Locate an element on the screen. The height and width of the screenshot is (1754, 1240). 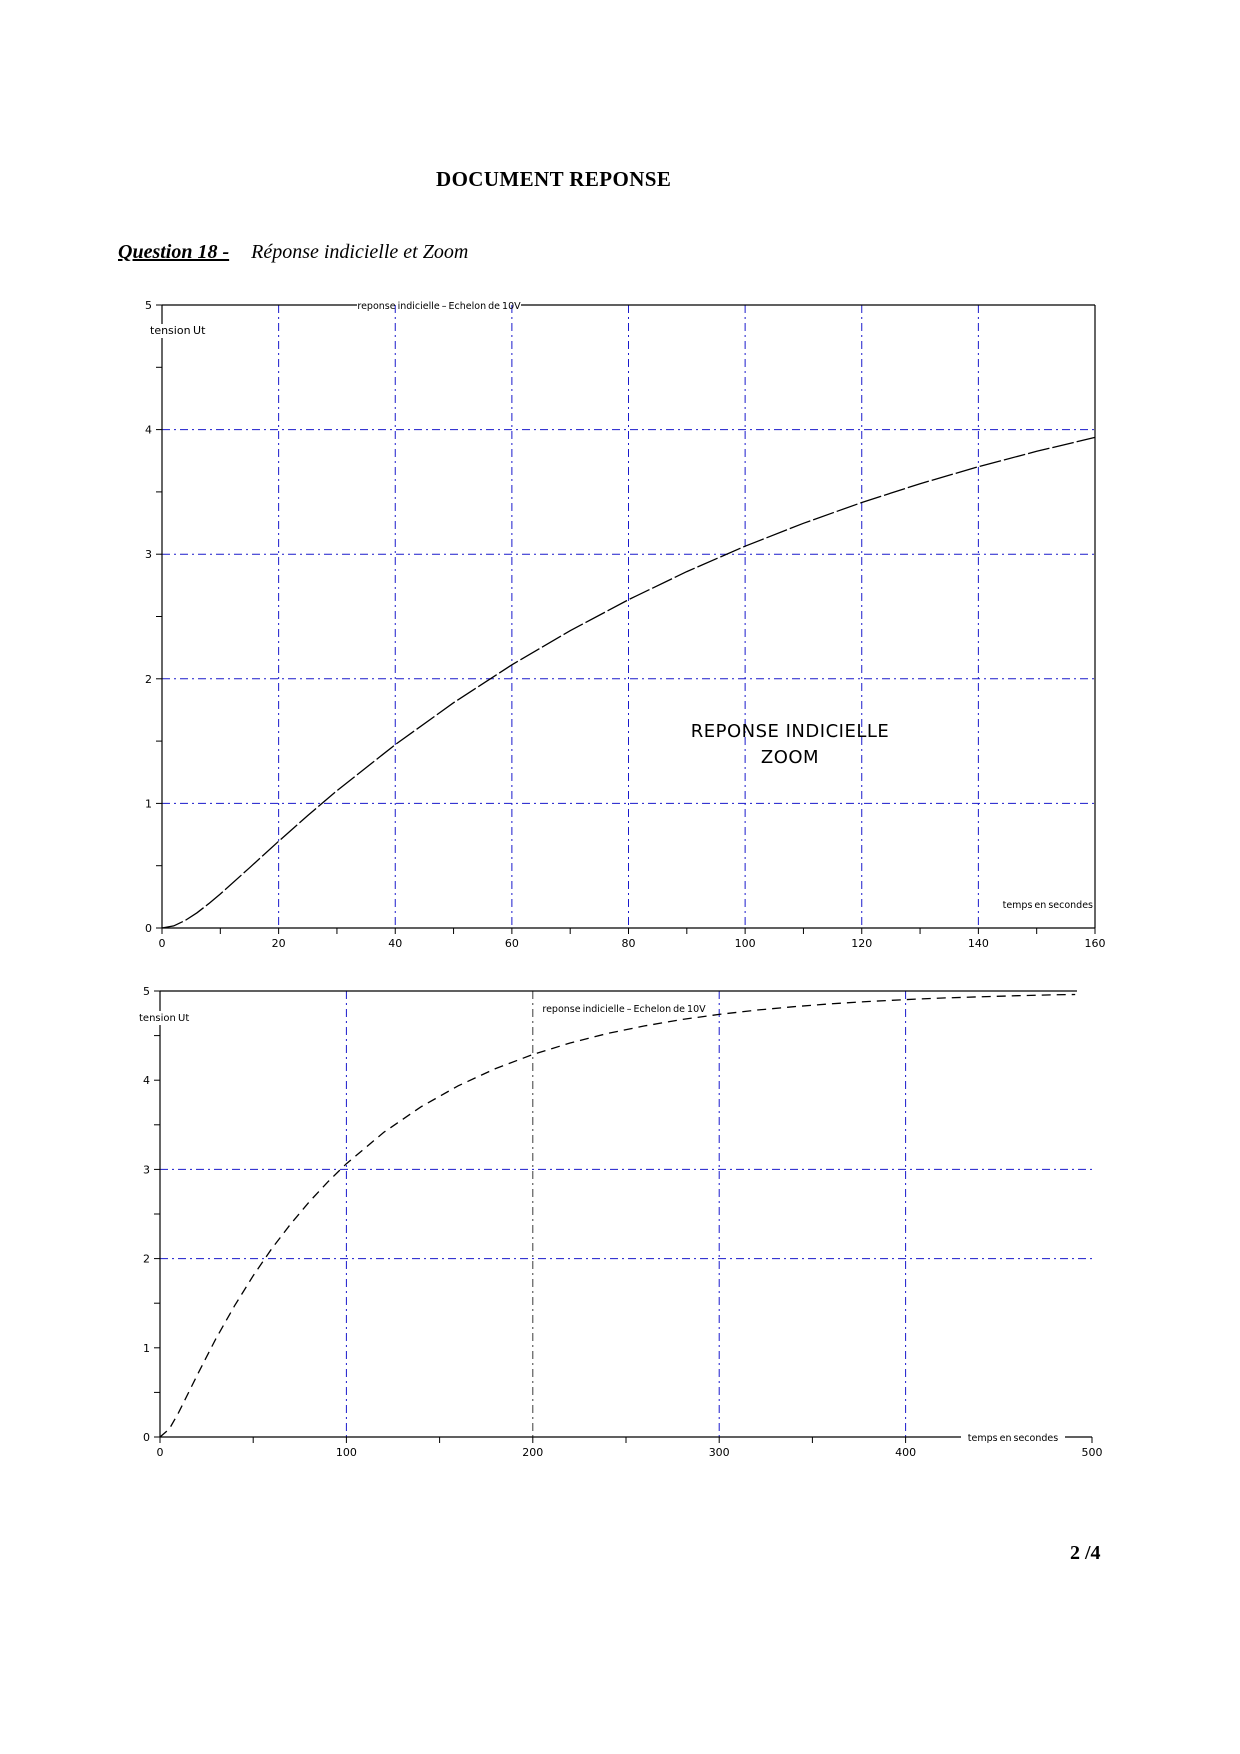
x-tick-label-200: 200 is located at coordinates (532, 1452).